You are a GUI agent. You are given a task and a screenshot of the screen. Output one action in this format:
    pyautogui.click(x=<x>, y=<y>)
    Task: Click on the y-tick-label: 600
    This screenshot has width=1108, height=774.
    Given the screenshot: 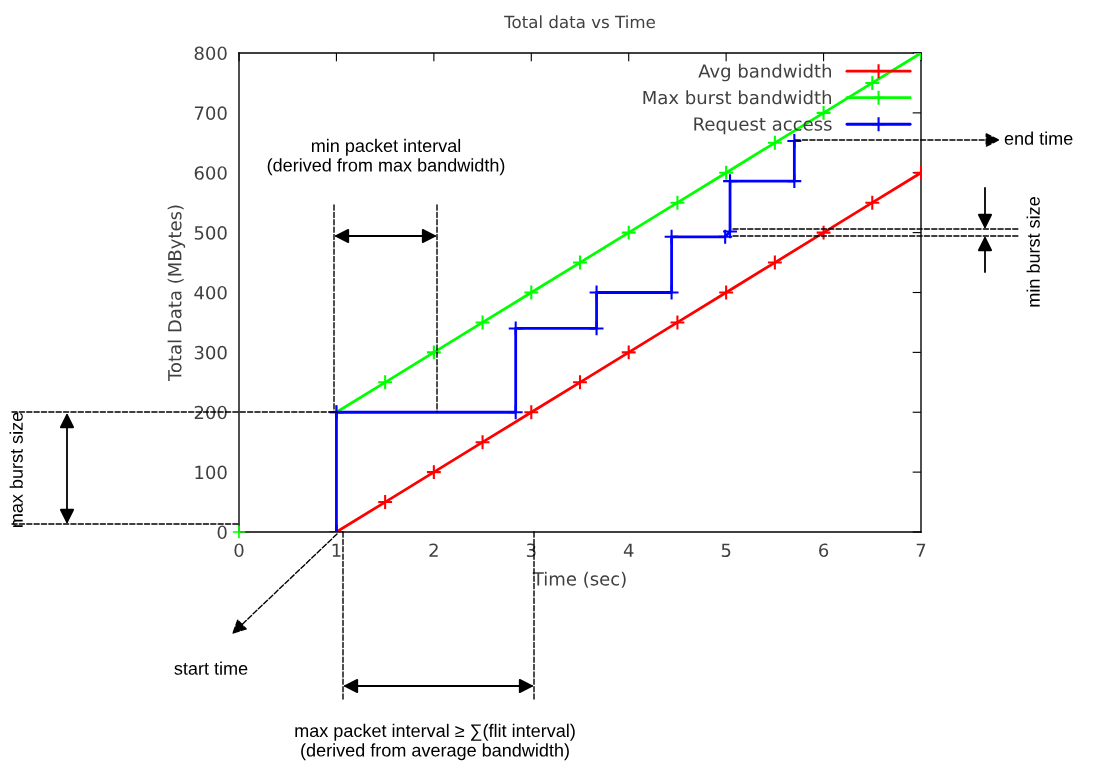 What is the action you would take?
    pyautogui.click(x=210, y=173)
    